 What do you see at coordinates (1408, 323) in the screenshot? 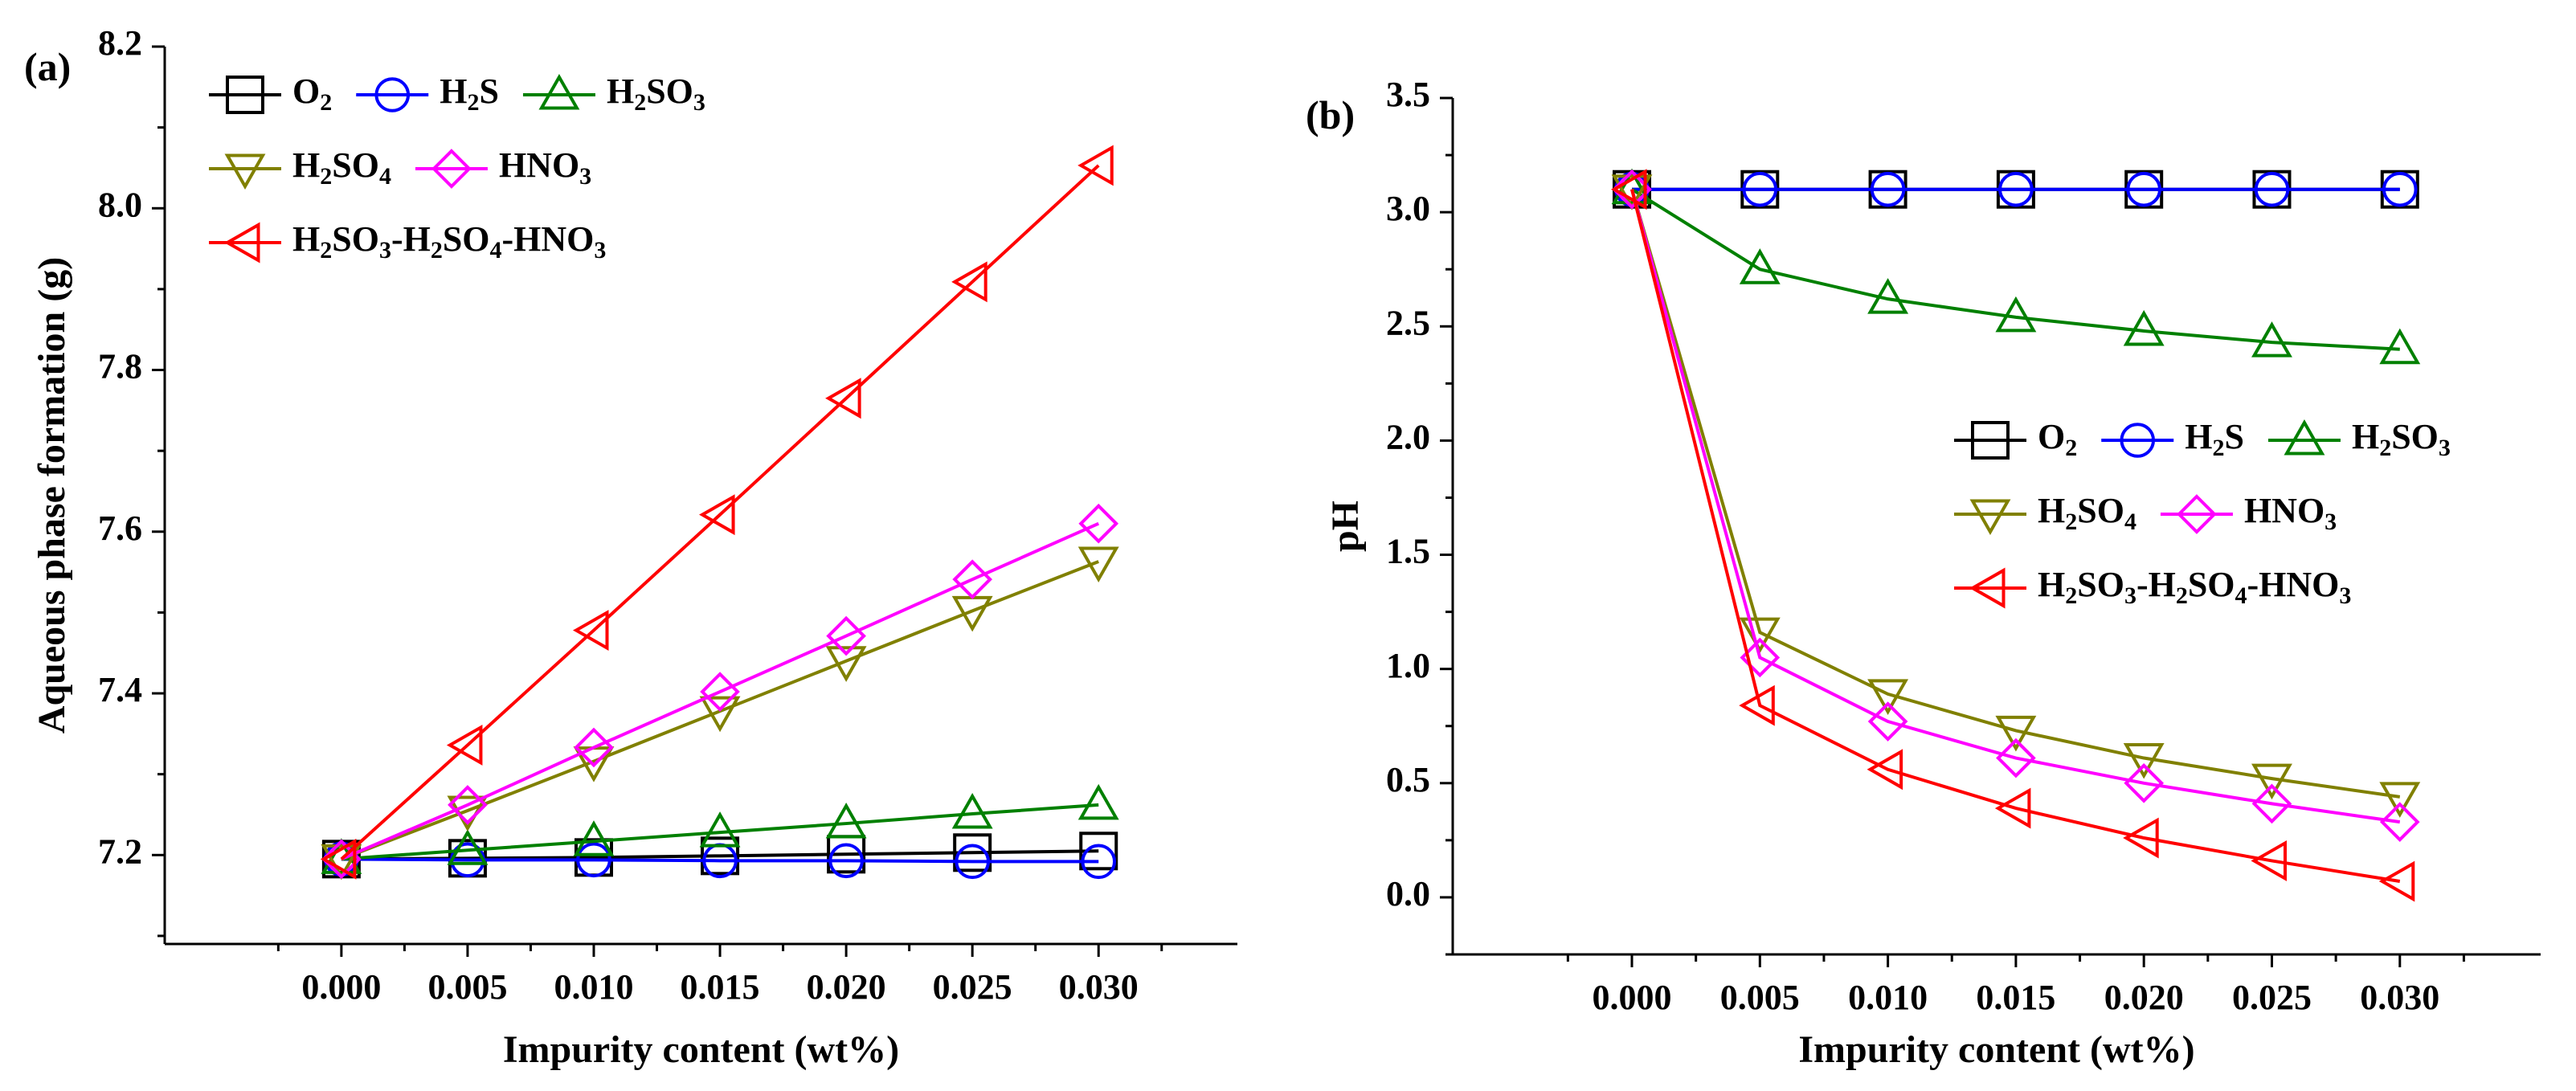
I see `y-tick-label: 2.5` at bounding box center [1408, 323].